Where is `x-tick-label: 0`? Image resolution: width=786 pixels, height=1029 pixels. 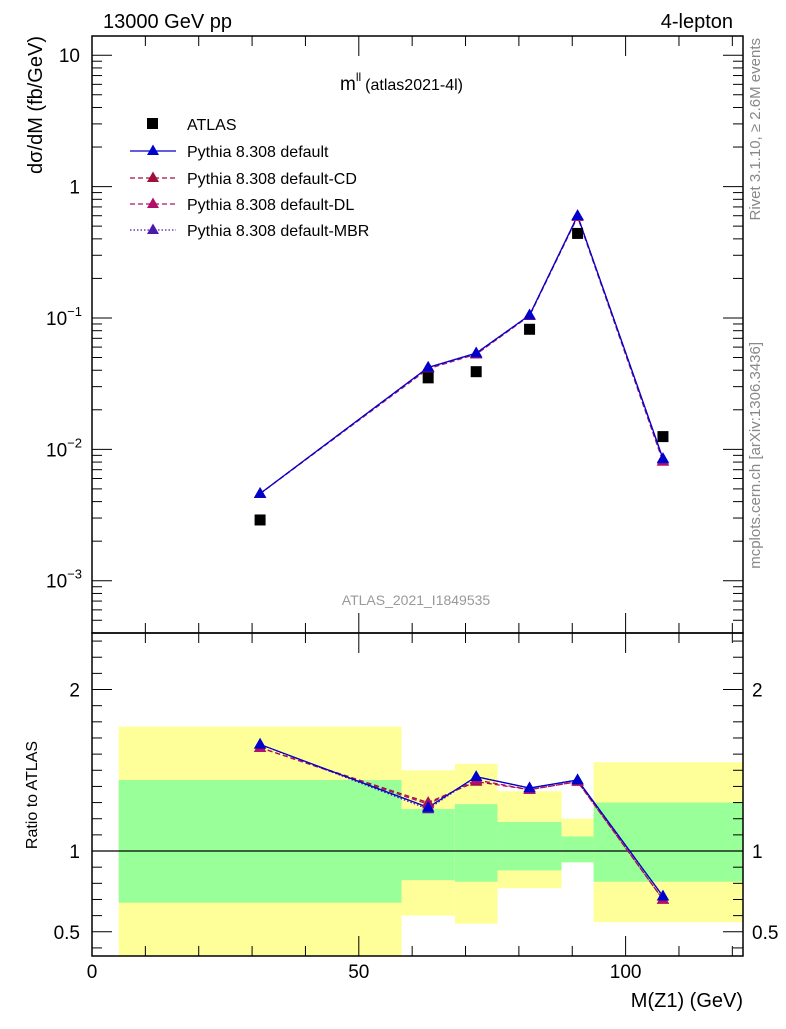
x-tick-label: 0 is located at coordinates (92, 972).